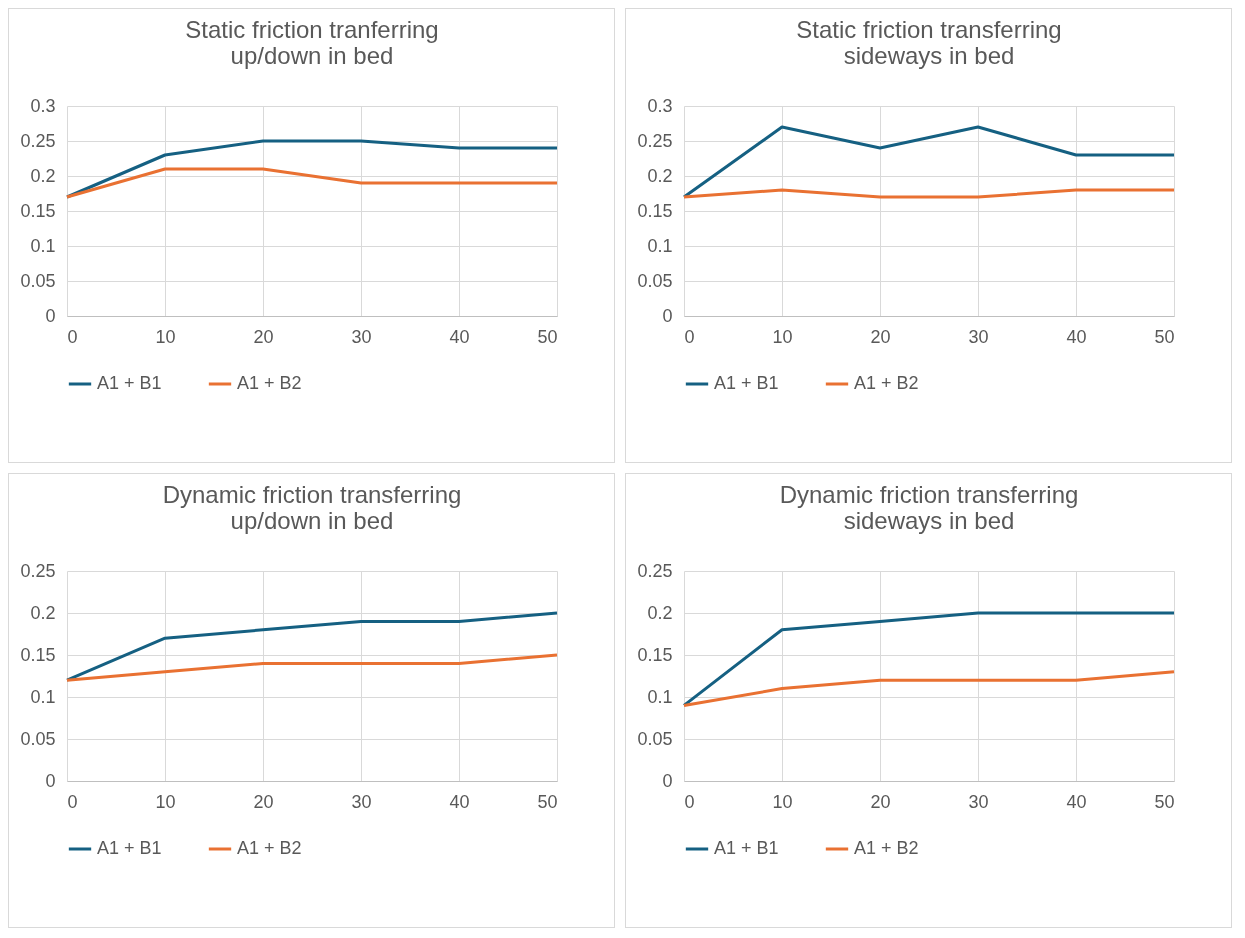 The height and width of the screenshot is (938, 1245). I want to click on chart-title: Static friction tranferring up/down in bed, so click(312, 42).